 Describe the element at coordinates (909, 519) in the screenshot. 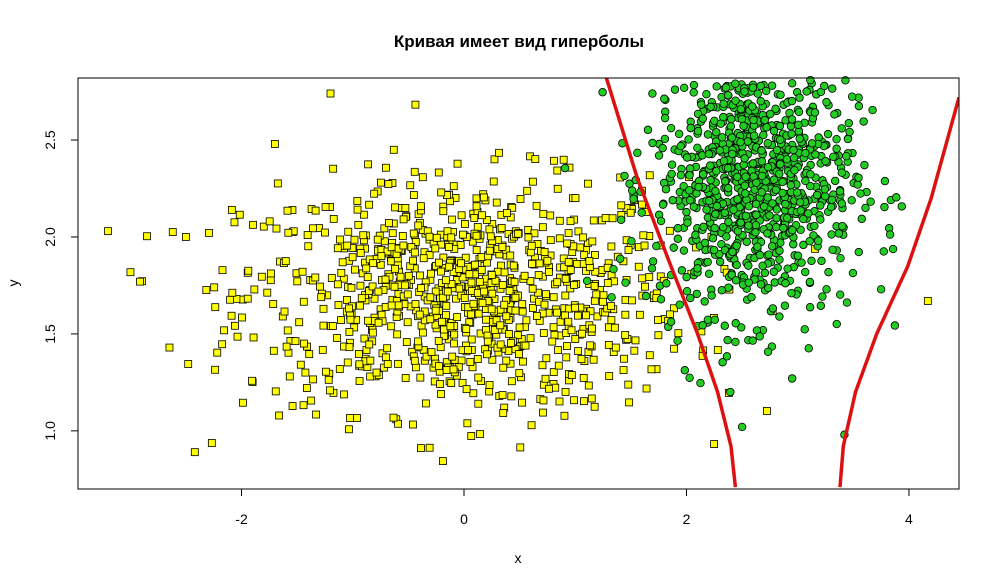

I see `x-tick-label: 4` at that location.